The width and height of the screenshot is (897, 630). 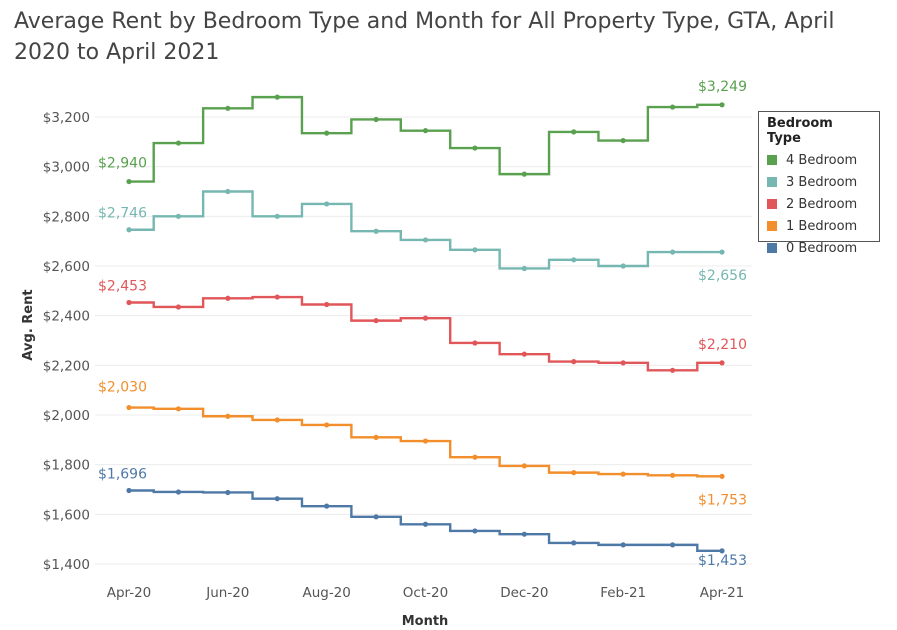 What do you see at coordinates (122, 474) in the screenshot?
I see `start-value-label: $1,696` at bounding box center [122, 474].